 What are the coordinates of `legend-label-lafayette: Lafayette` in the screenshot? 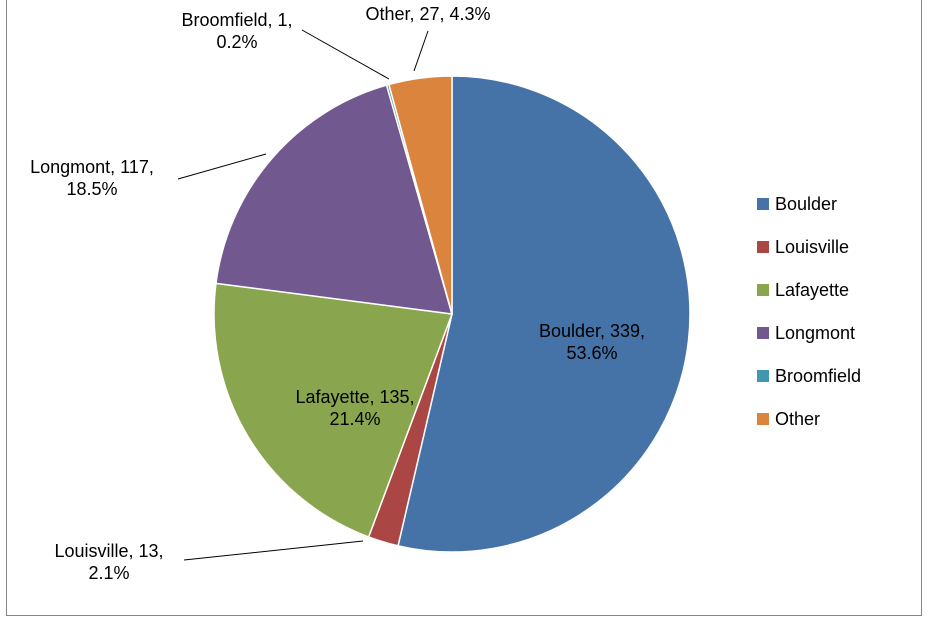 It's located at (812, 290).